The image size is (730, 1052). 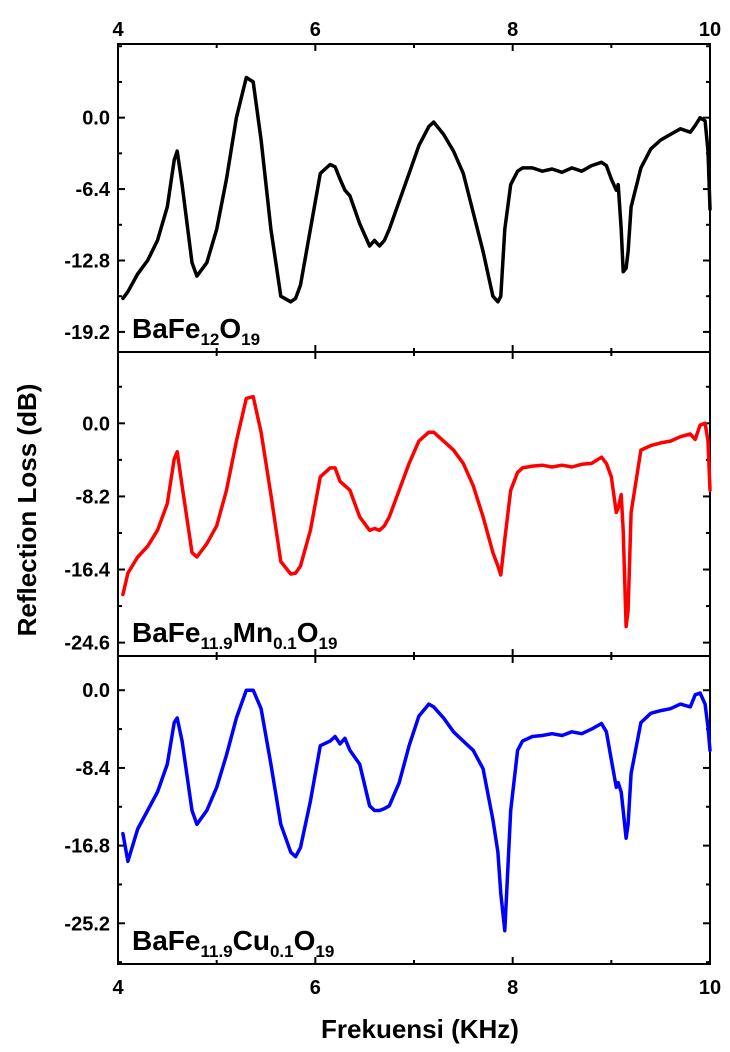 I want to click on y-axis-title: Reflection Loss (dB), so click(x=27, y=510).